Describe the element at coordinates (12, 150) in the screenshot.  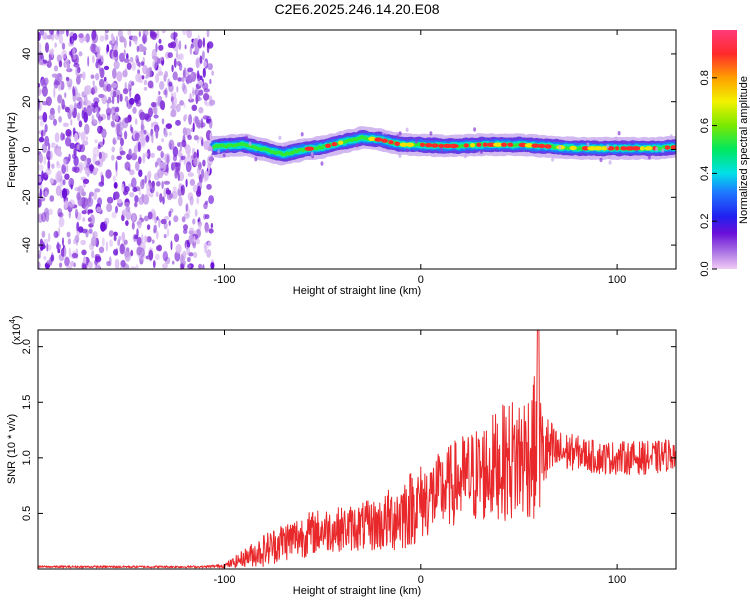
I see `spectrogram-y-axis-label: Frequency (Hz)` at that location.